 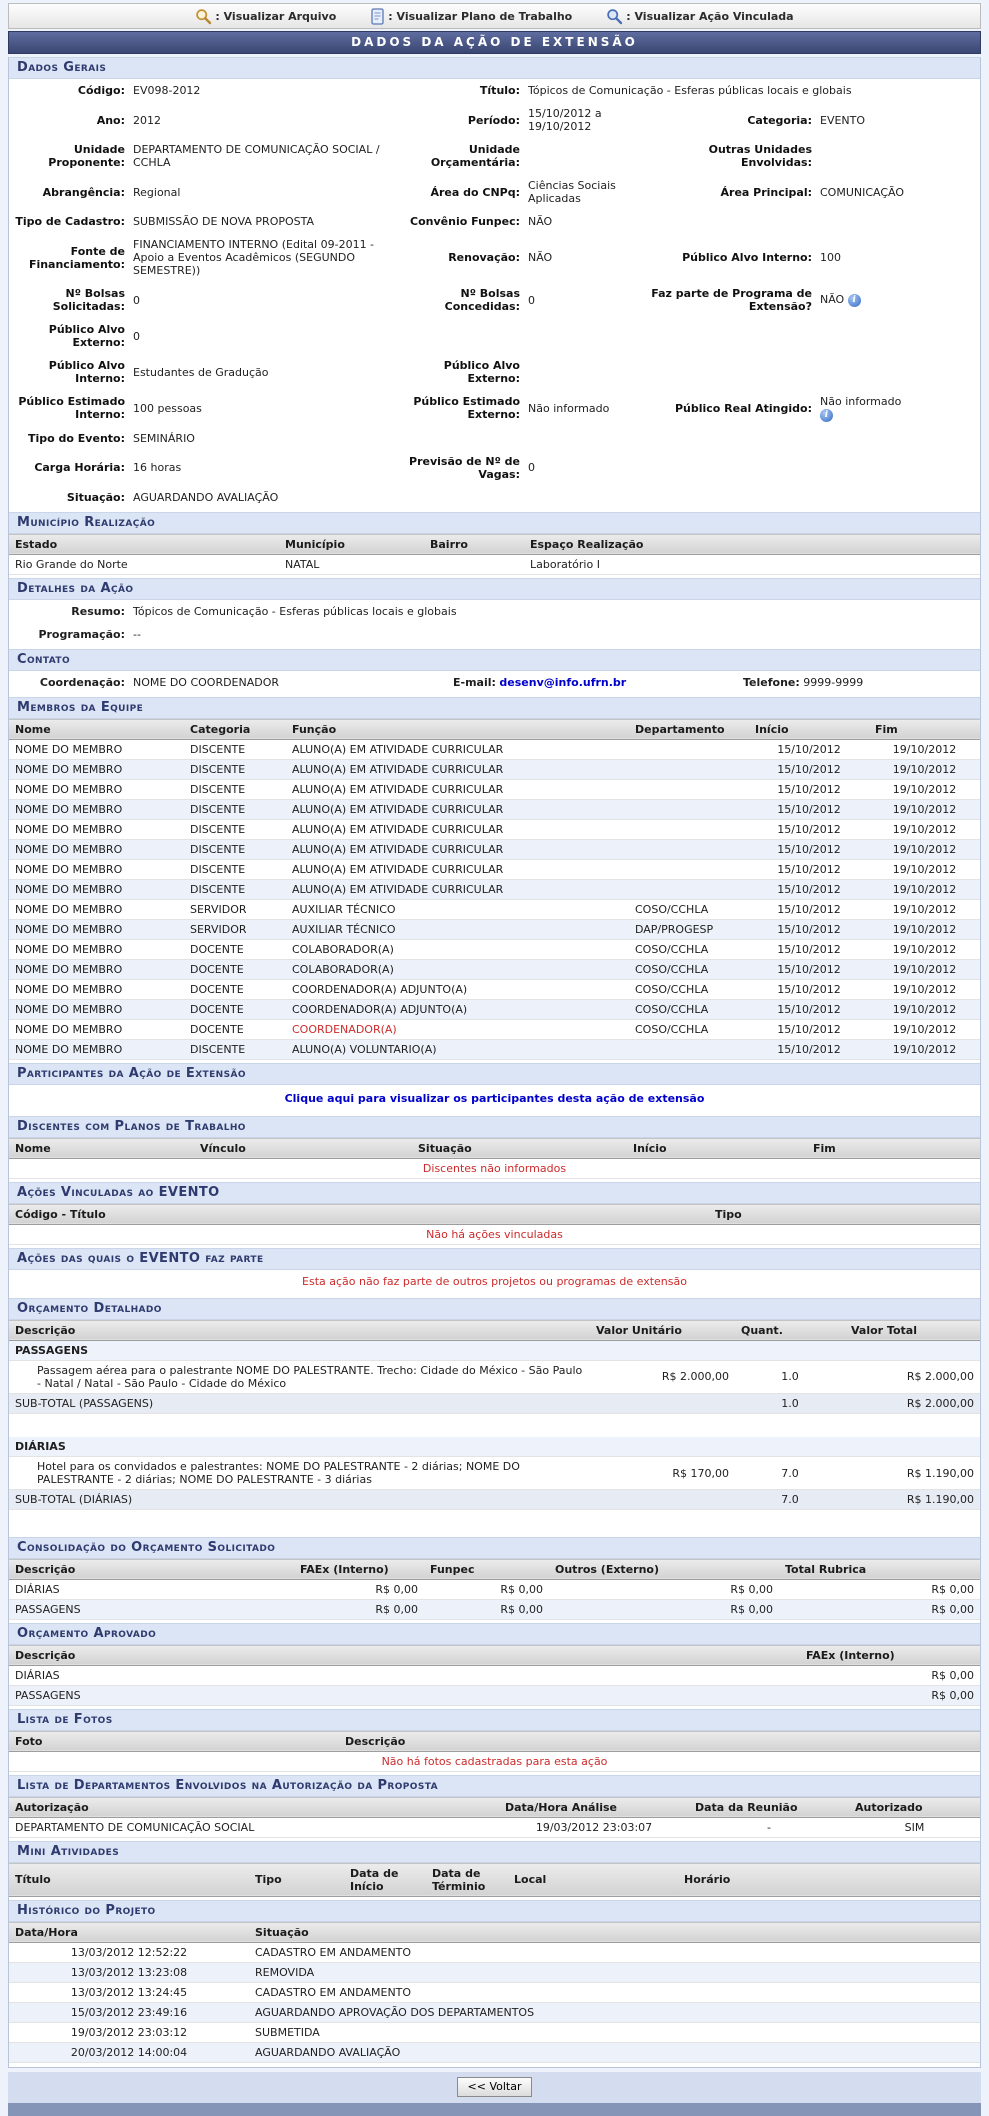 I want to click on section-mini-atividades: Mini Atividades, so click(x=494, y=1851).